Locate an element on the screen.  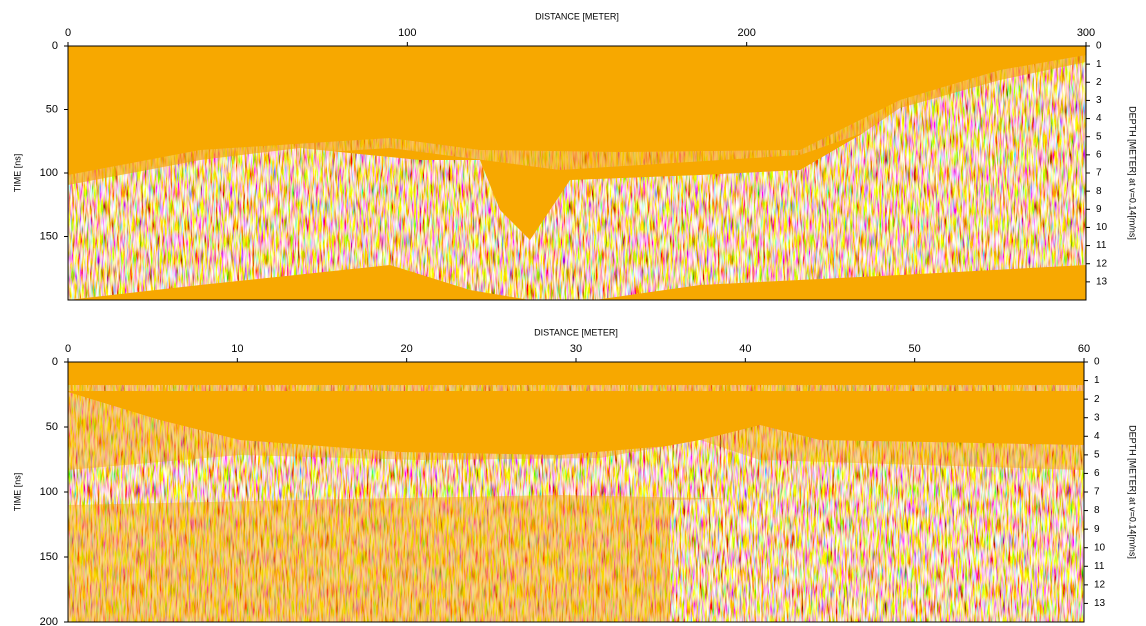
x-tick-label: 30 is located at coordinates (576, 349).